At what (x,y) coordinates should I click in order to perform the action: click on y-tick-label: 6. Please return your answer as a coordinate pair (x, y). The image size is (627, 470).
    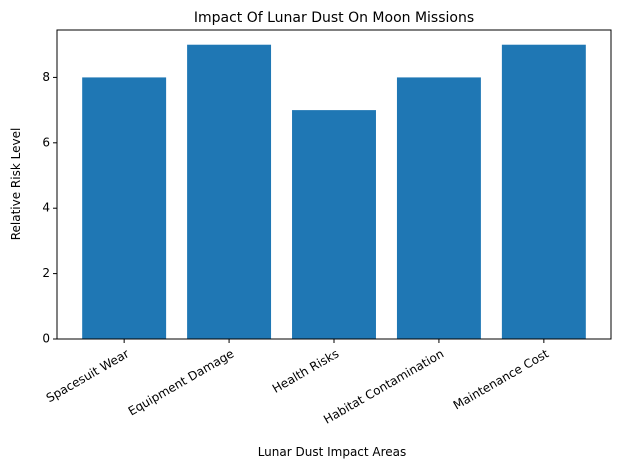
    Looking at the image, I should click on (46, 142).